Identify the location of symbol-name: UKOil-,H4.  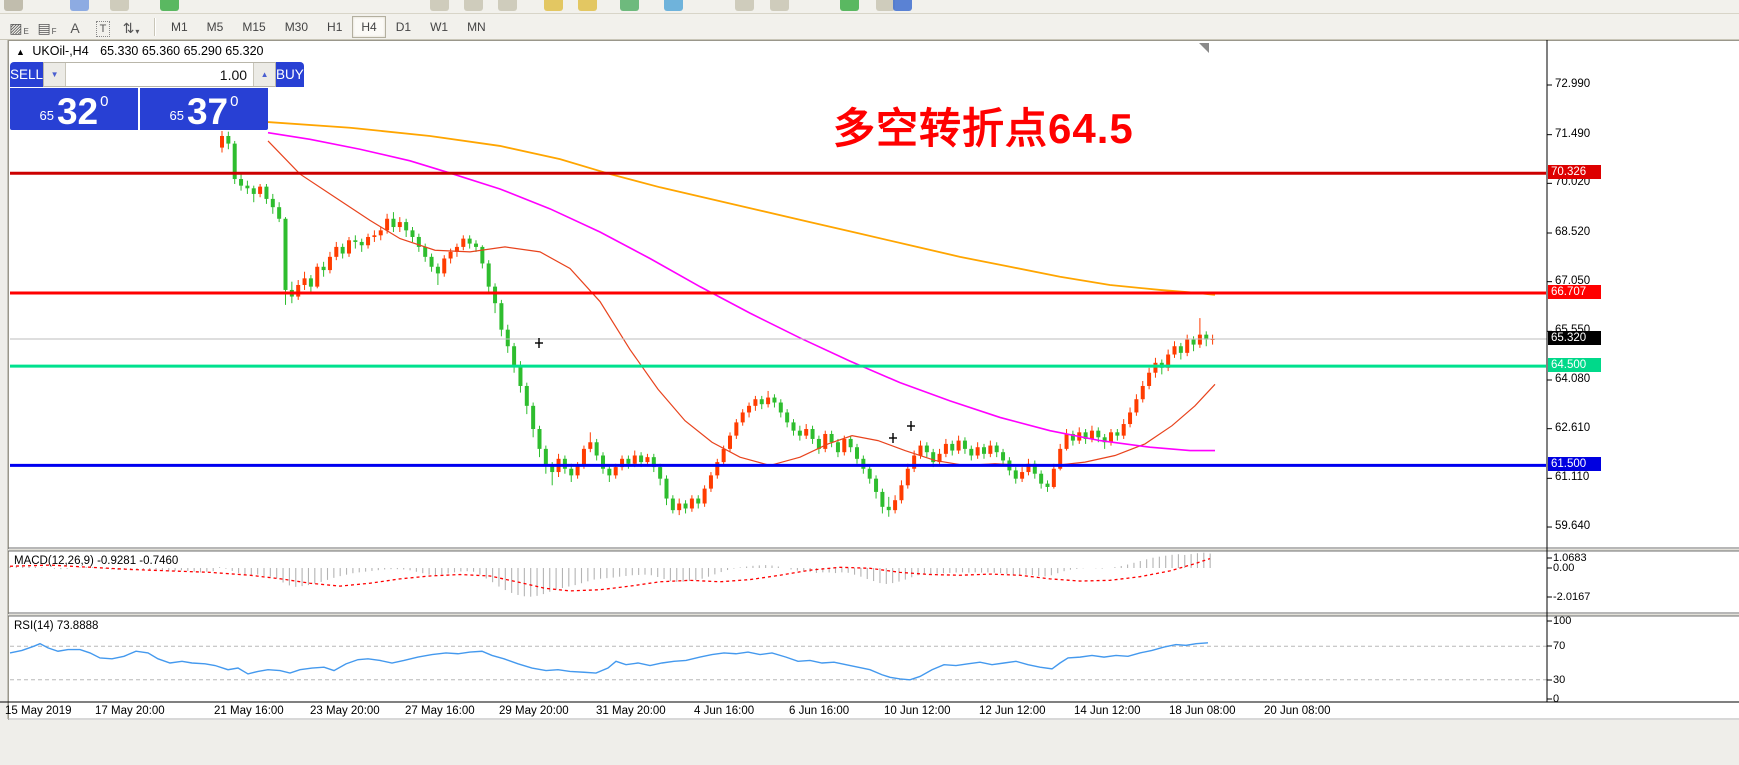
(60, 51).